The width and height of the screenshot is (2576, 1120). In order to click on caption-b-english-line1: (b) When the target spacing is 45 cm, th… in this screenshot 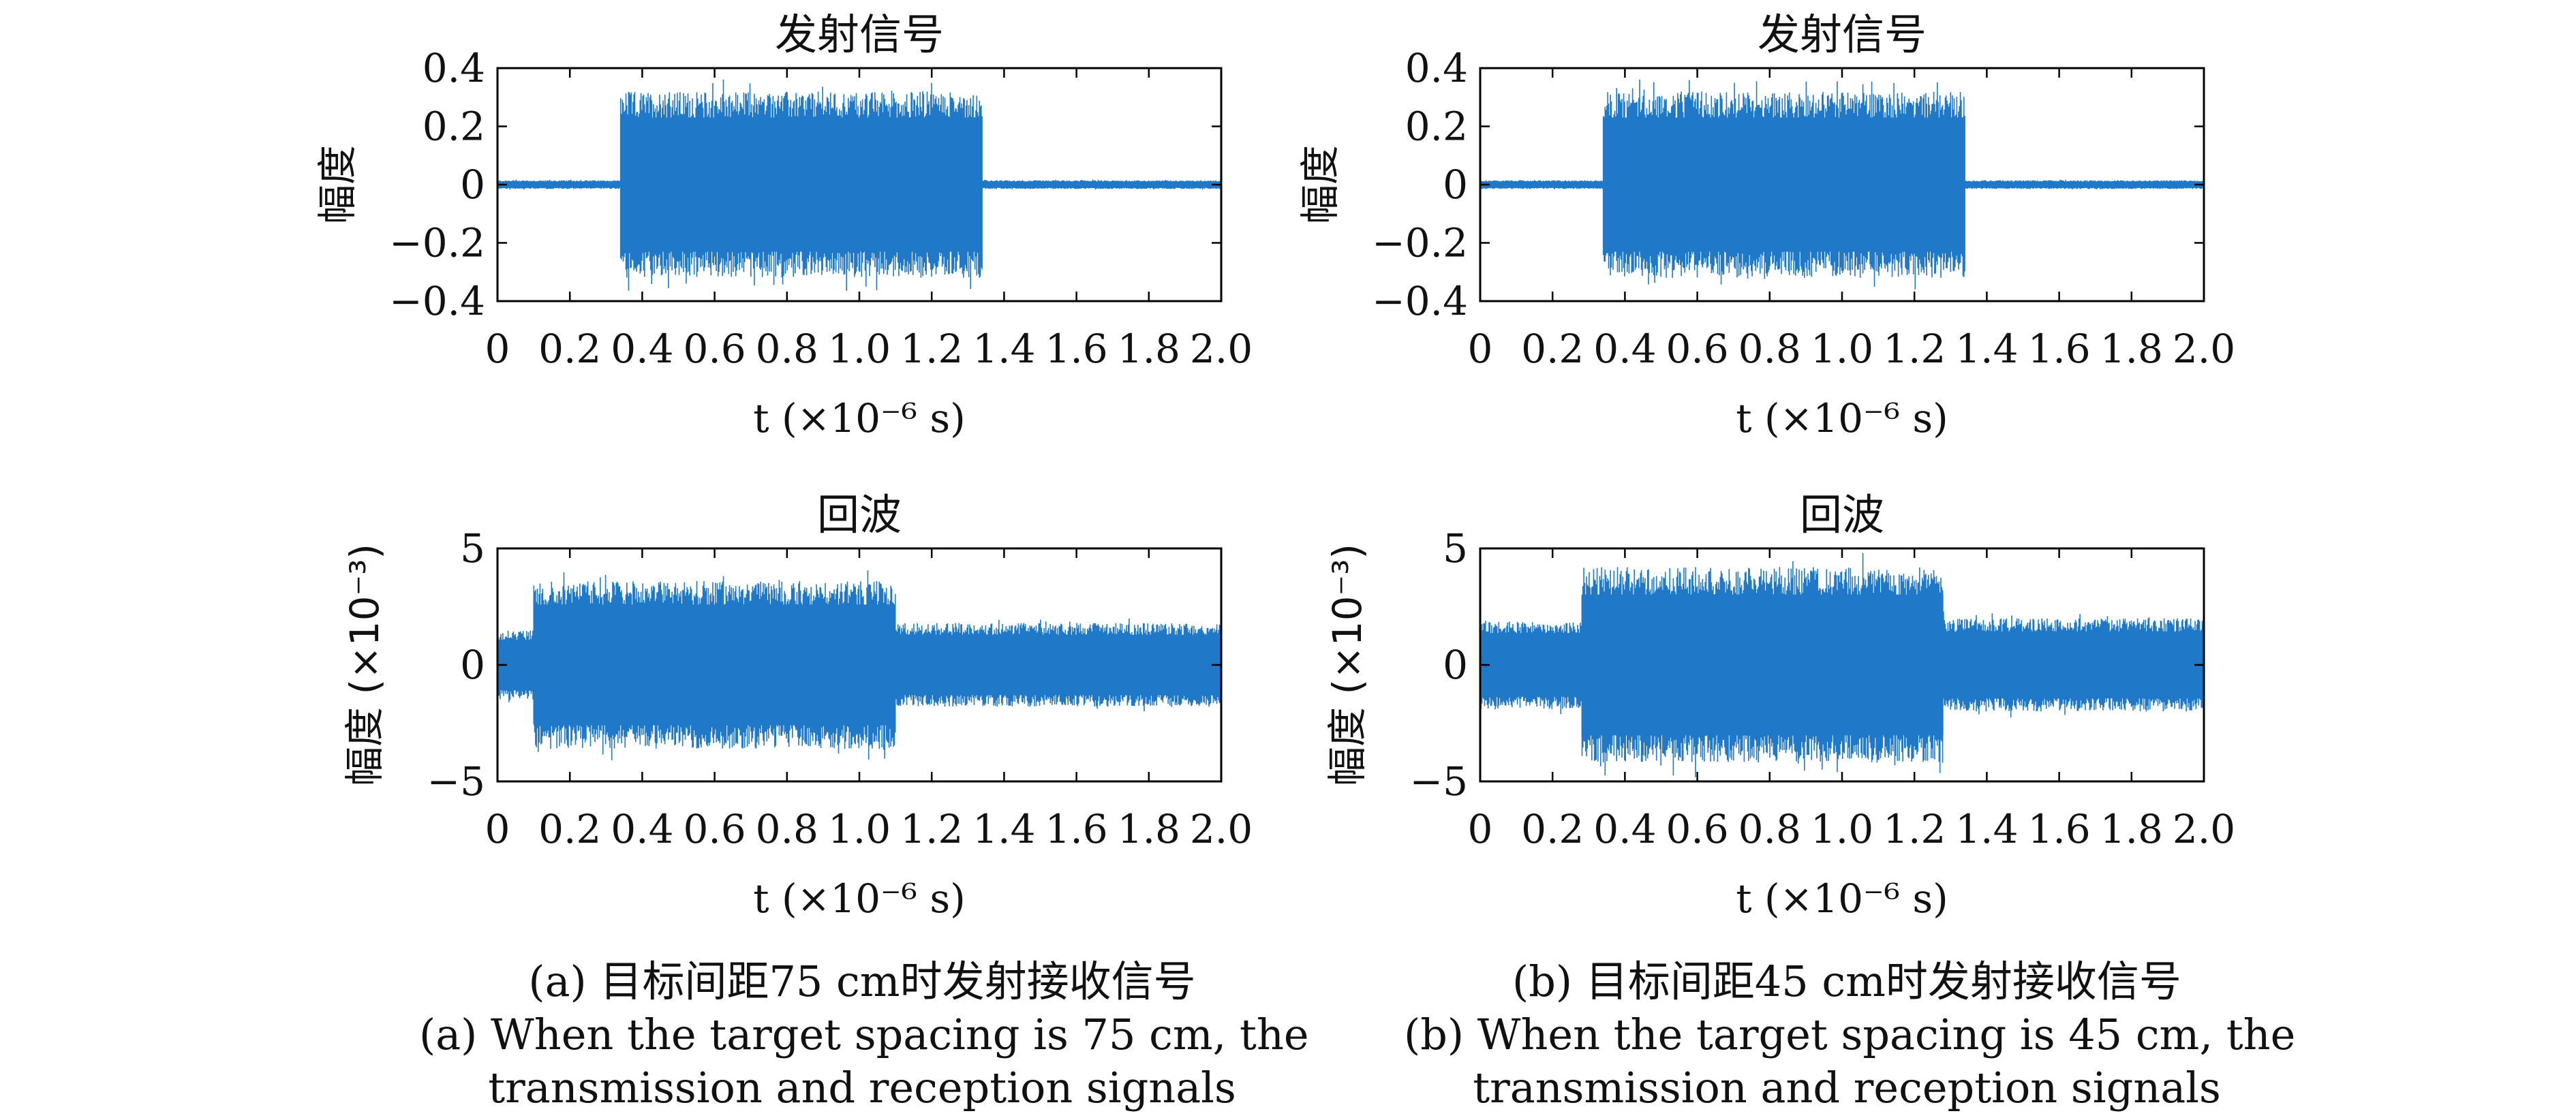, I will do `click(1850, 1034)`.